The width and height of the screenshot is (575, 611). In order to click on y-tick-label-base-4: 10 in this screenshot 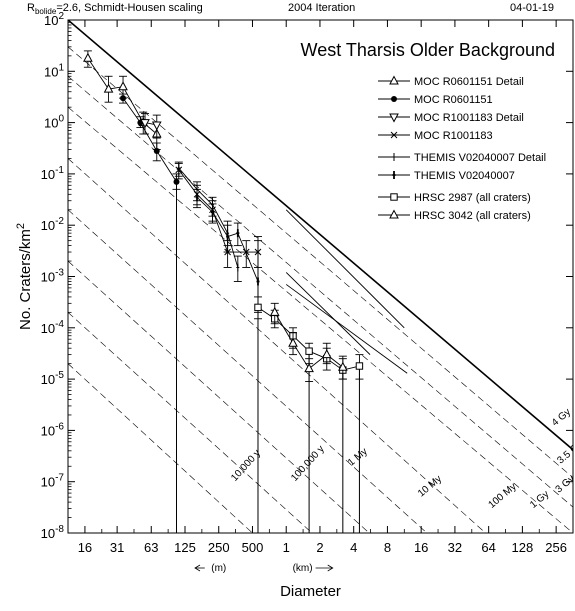, I will do `click(48, 225)`.